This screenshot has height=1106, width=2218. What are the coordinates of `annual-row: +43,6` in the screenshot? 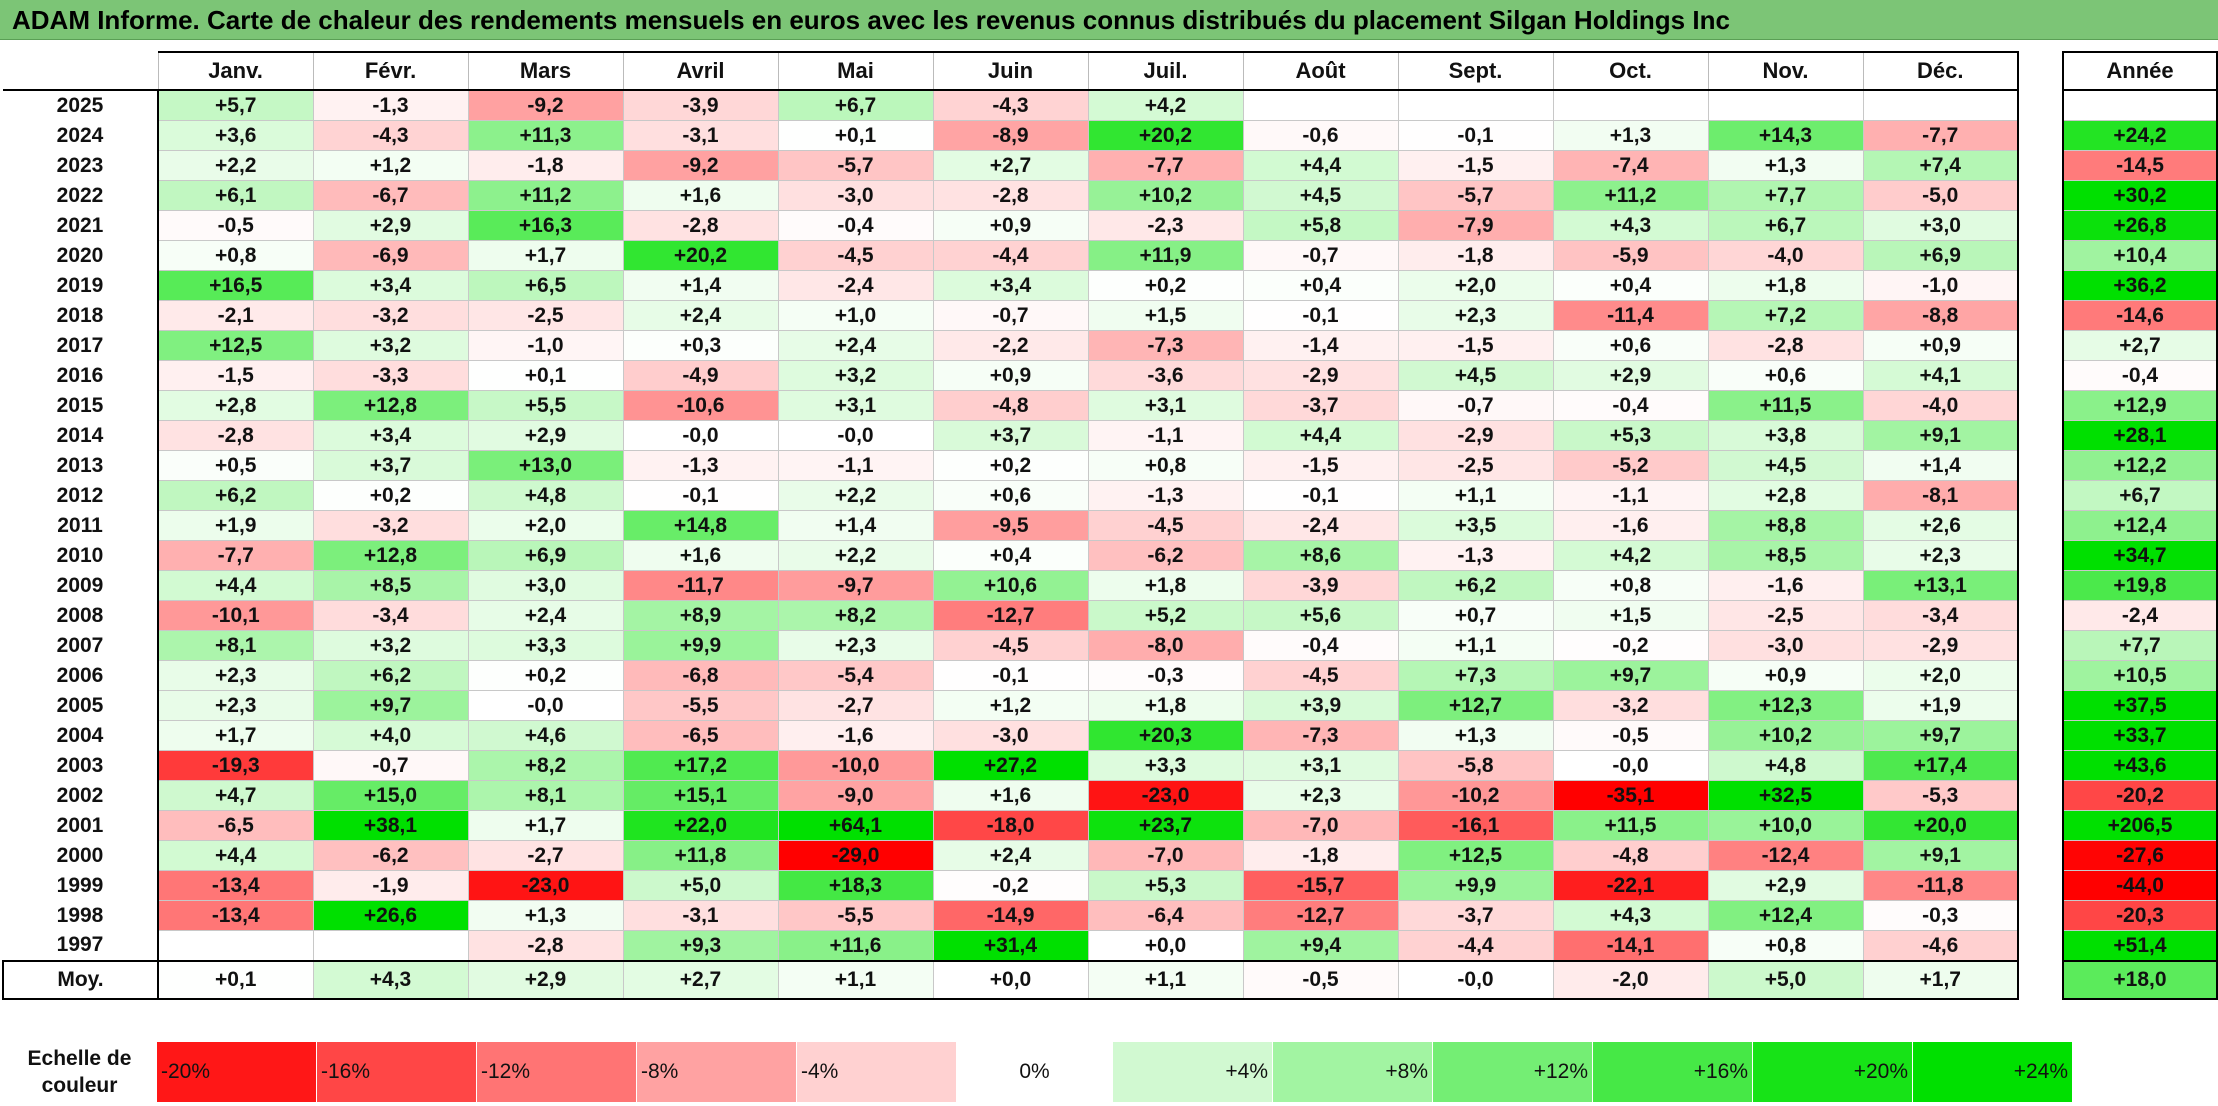 It's located at (2140, 765).